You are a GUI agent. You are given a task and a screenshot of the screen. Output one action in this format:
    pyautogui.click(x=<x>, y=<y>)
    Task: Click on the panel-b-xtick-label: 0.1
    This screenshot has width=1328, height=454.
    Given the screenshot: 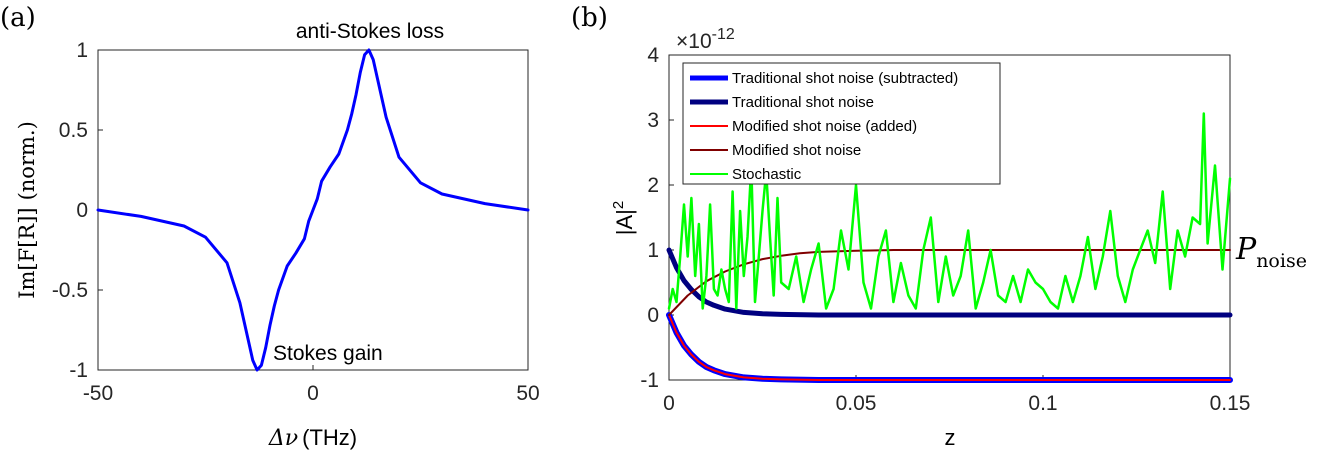 What is the action you would take?
    pyautogui.click(x=1042, y=403)
    